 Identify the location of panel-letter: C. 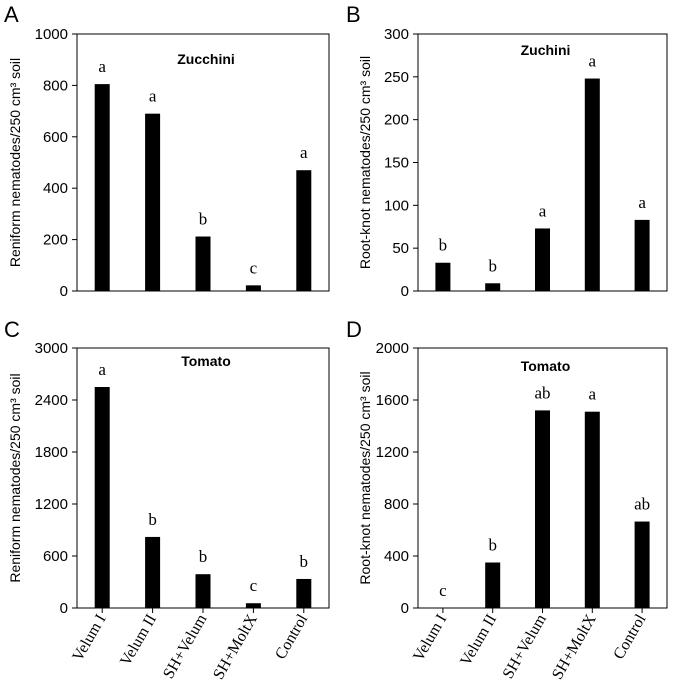
(12, 329).